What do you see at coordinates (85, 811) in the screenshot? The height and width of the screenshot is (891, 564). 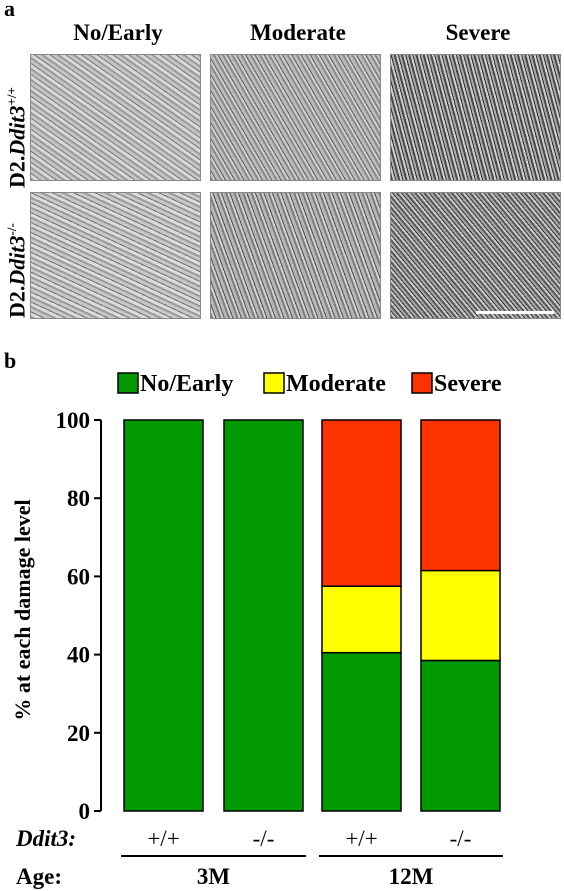 I see `y-tick-label: 0` at bounding box center [85, 811].